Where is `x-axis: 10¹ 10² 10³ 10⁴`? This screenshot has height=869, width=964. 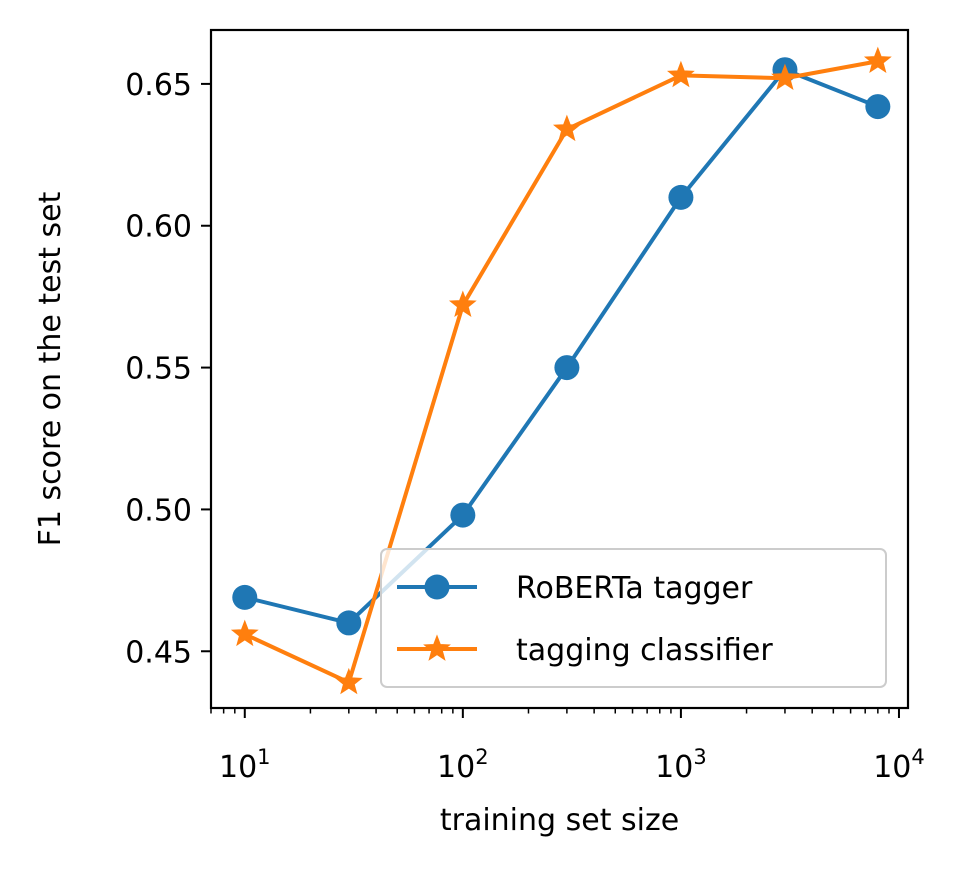 x-axis: 10¹ 10² 10³ 10⁴ is located at coordinates (567, 746).